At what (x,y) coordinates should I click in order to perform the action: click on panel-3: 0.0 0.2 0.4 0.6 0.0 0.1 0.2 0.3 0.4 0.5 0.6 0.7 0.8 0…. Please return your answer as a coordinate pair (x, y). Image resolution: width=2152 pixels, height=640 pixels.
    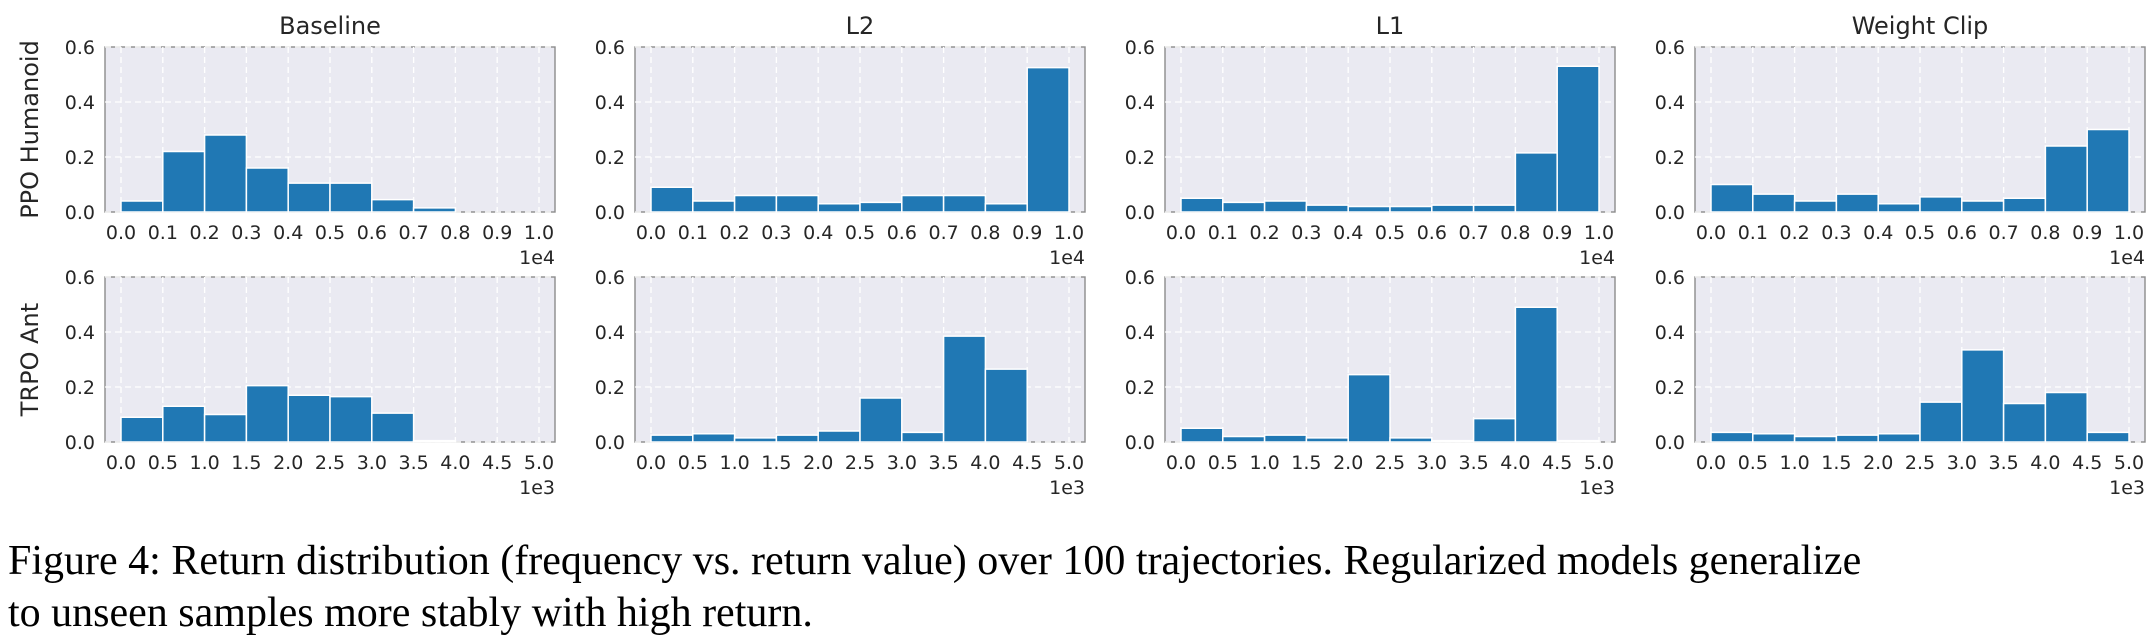
    Looking at the image, I should click on (1370, 140).